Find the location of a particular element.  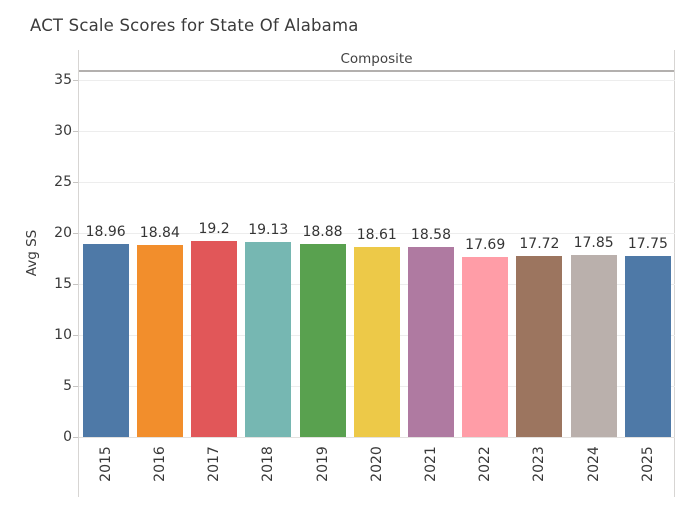

x-tick-label: 2019 is located at coordinates (322, 464).